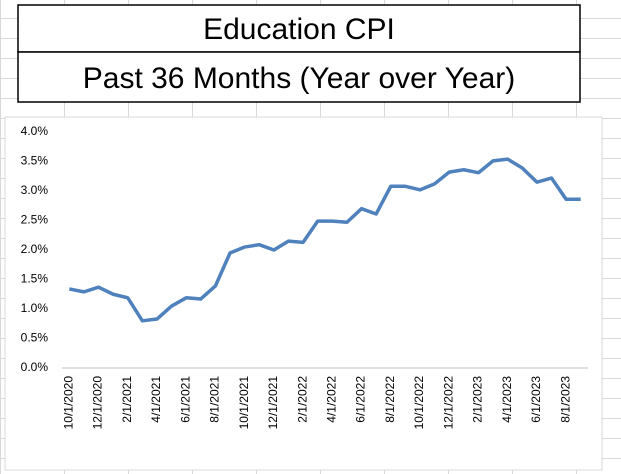 This screenshot has width=621, height=474. I want to click on x-tick-label: 10/1/2020, so click(68, 403).